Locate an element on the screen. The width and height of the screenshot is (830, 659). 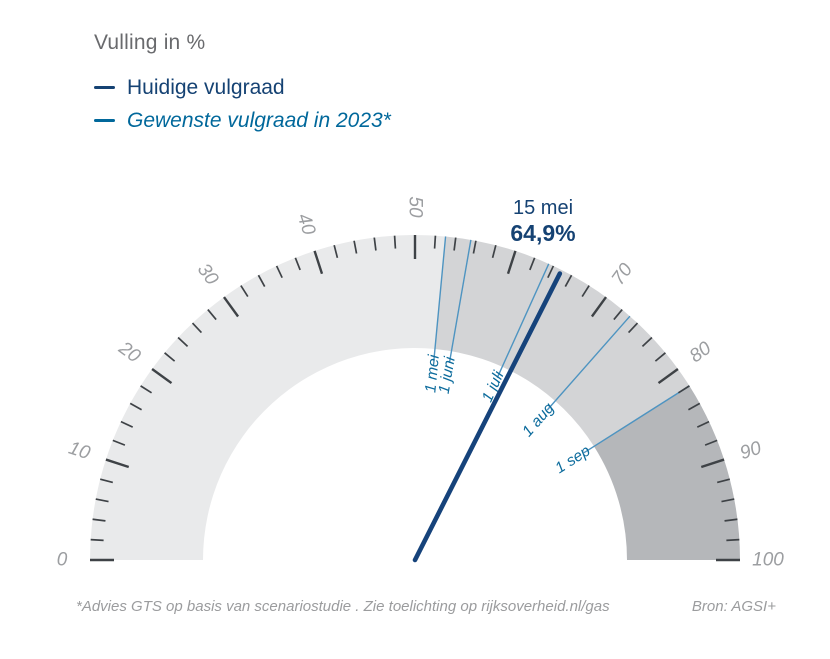
gauge-needle is located at coordinates (487, 417).